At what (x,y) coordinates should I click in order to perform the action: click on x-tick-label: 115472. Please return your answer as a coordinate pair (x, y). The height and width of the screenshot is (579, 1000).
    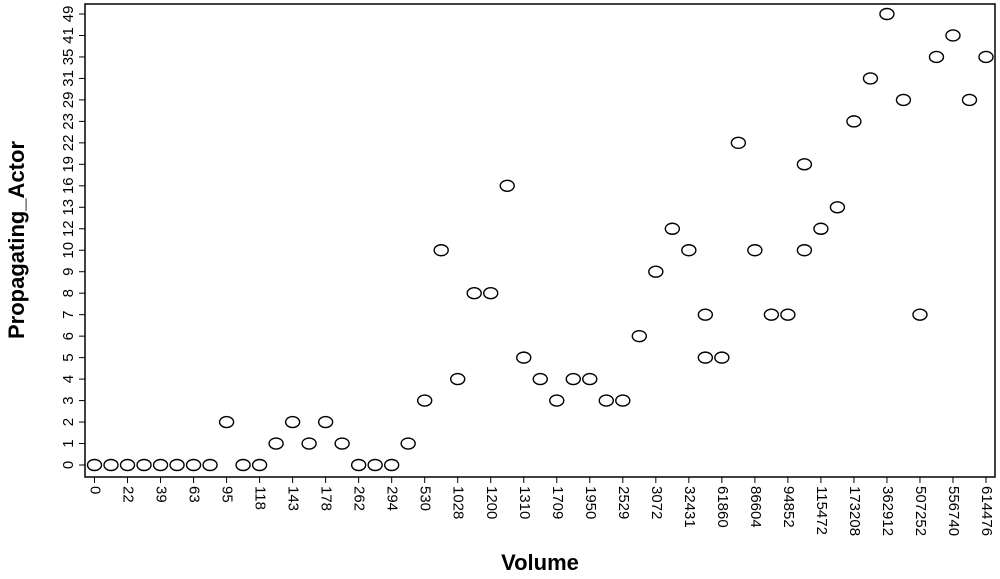
    Looking at the image, I should click on (821, 510).